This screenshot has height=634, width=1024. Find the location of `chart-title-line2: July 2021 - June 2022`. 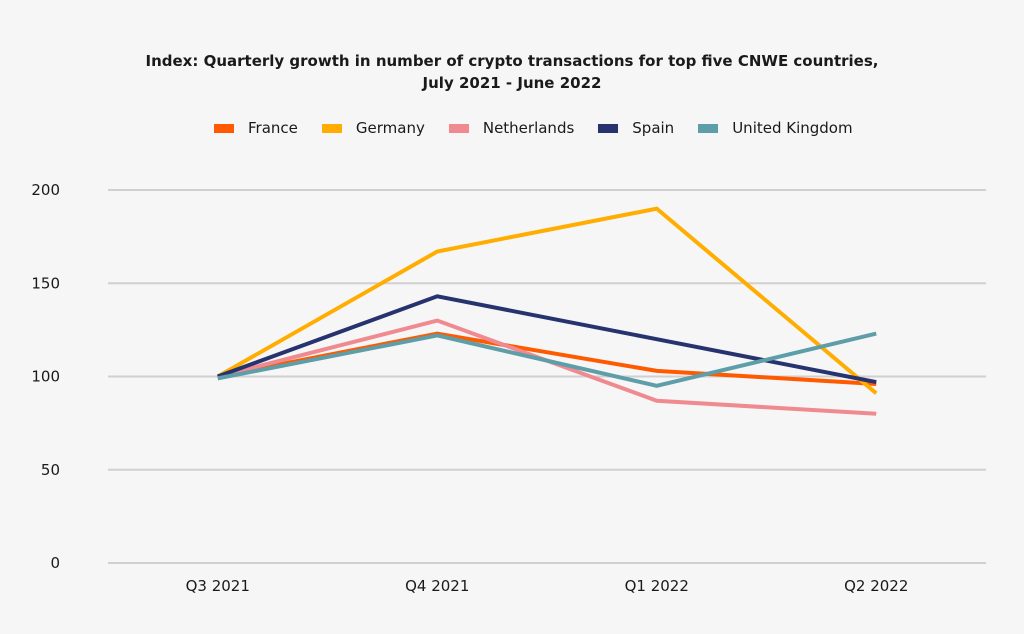

chart-title-line2: July 2021 - June 2022 is located at coordinates (512, 83).